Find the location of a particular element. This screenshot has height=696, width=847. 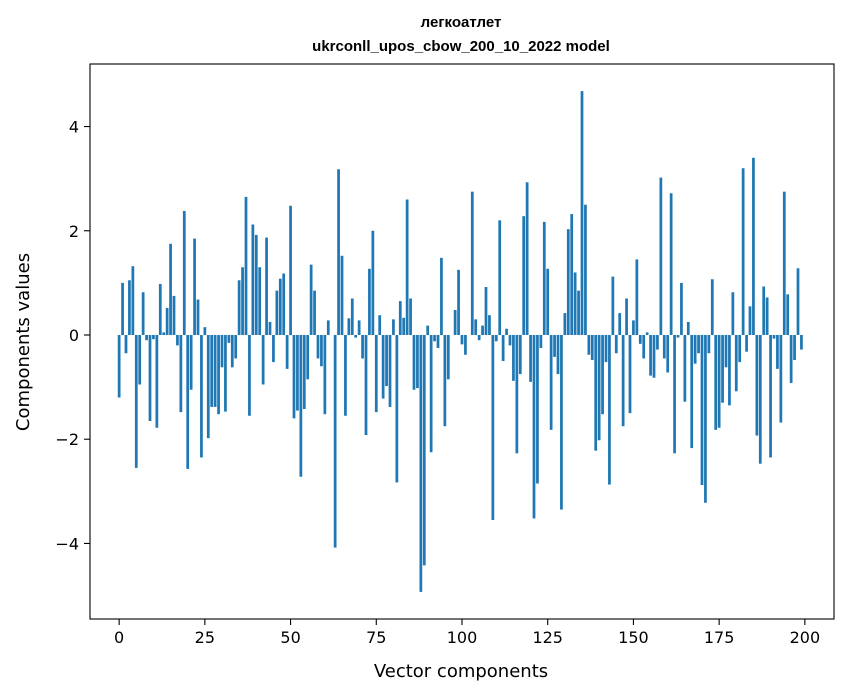

x-tick-label: 200 is located at coordinates (805, 637).